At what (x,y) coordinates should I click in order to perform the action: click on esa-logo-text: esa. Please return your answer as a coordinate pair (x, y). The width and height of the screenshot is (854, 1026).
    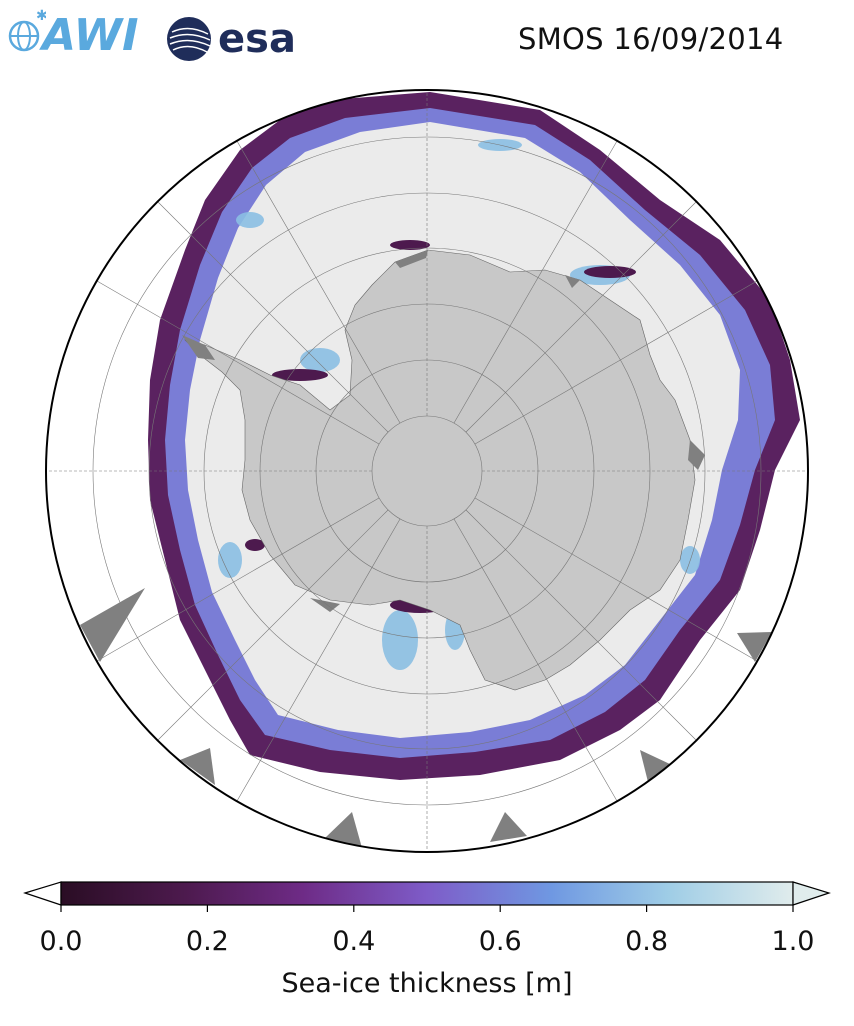
    Looking at the image, I should click on (257, 39).